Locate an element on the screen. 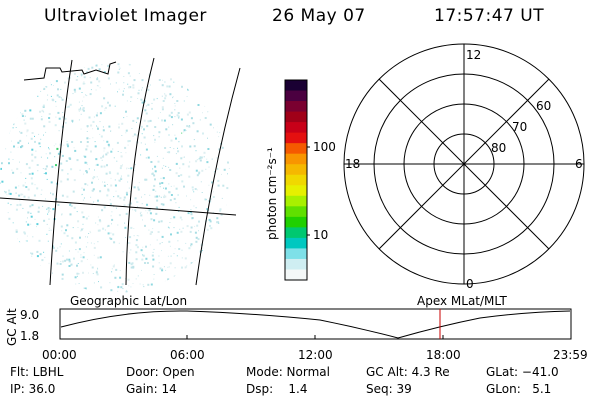 Image resolution: width=600 pixels, height=400 pixels. colorbar-frame is located at coordinates (296, 180).